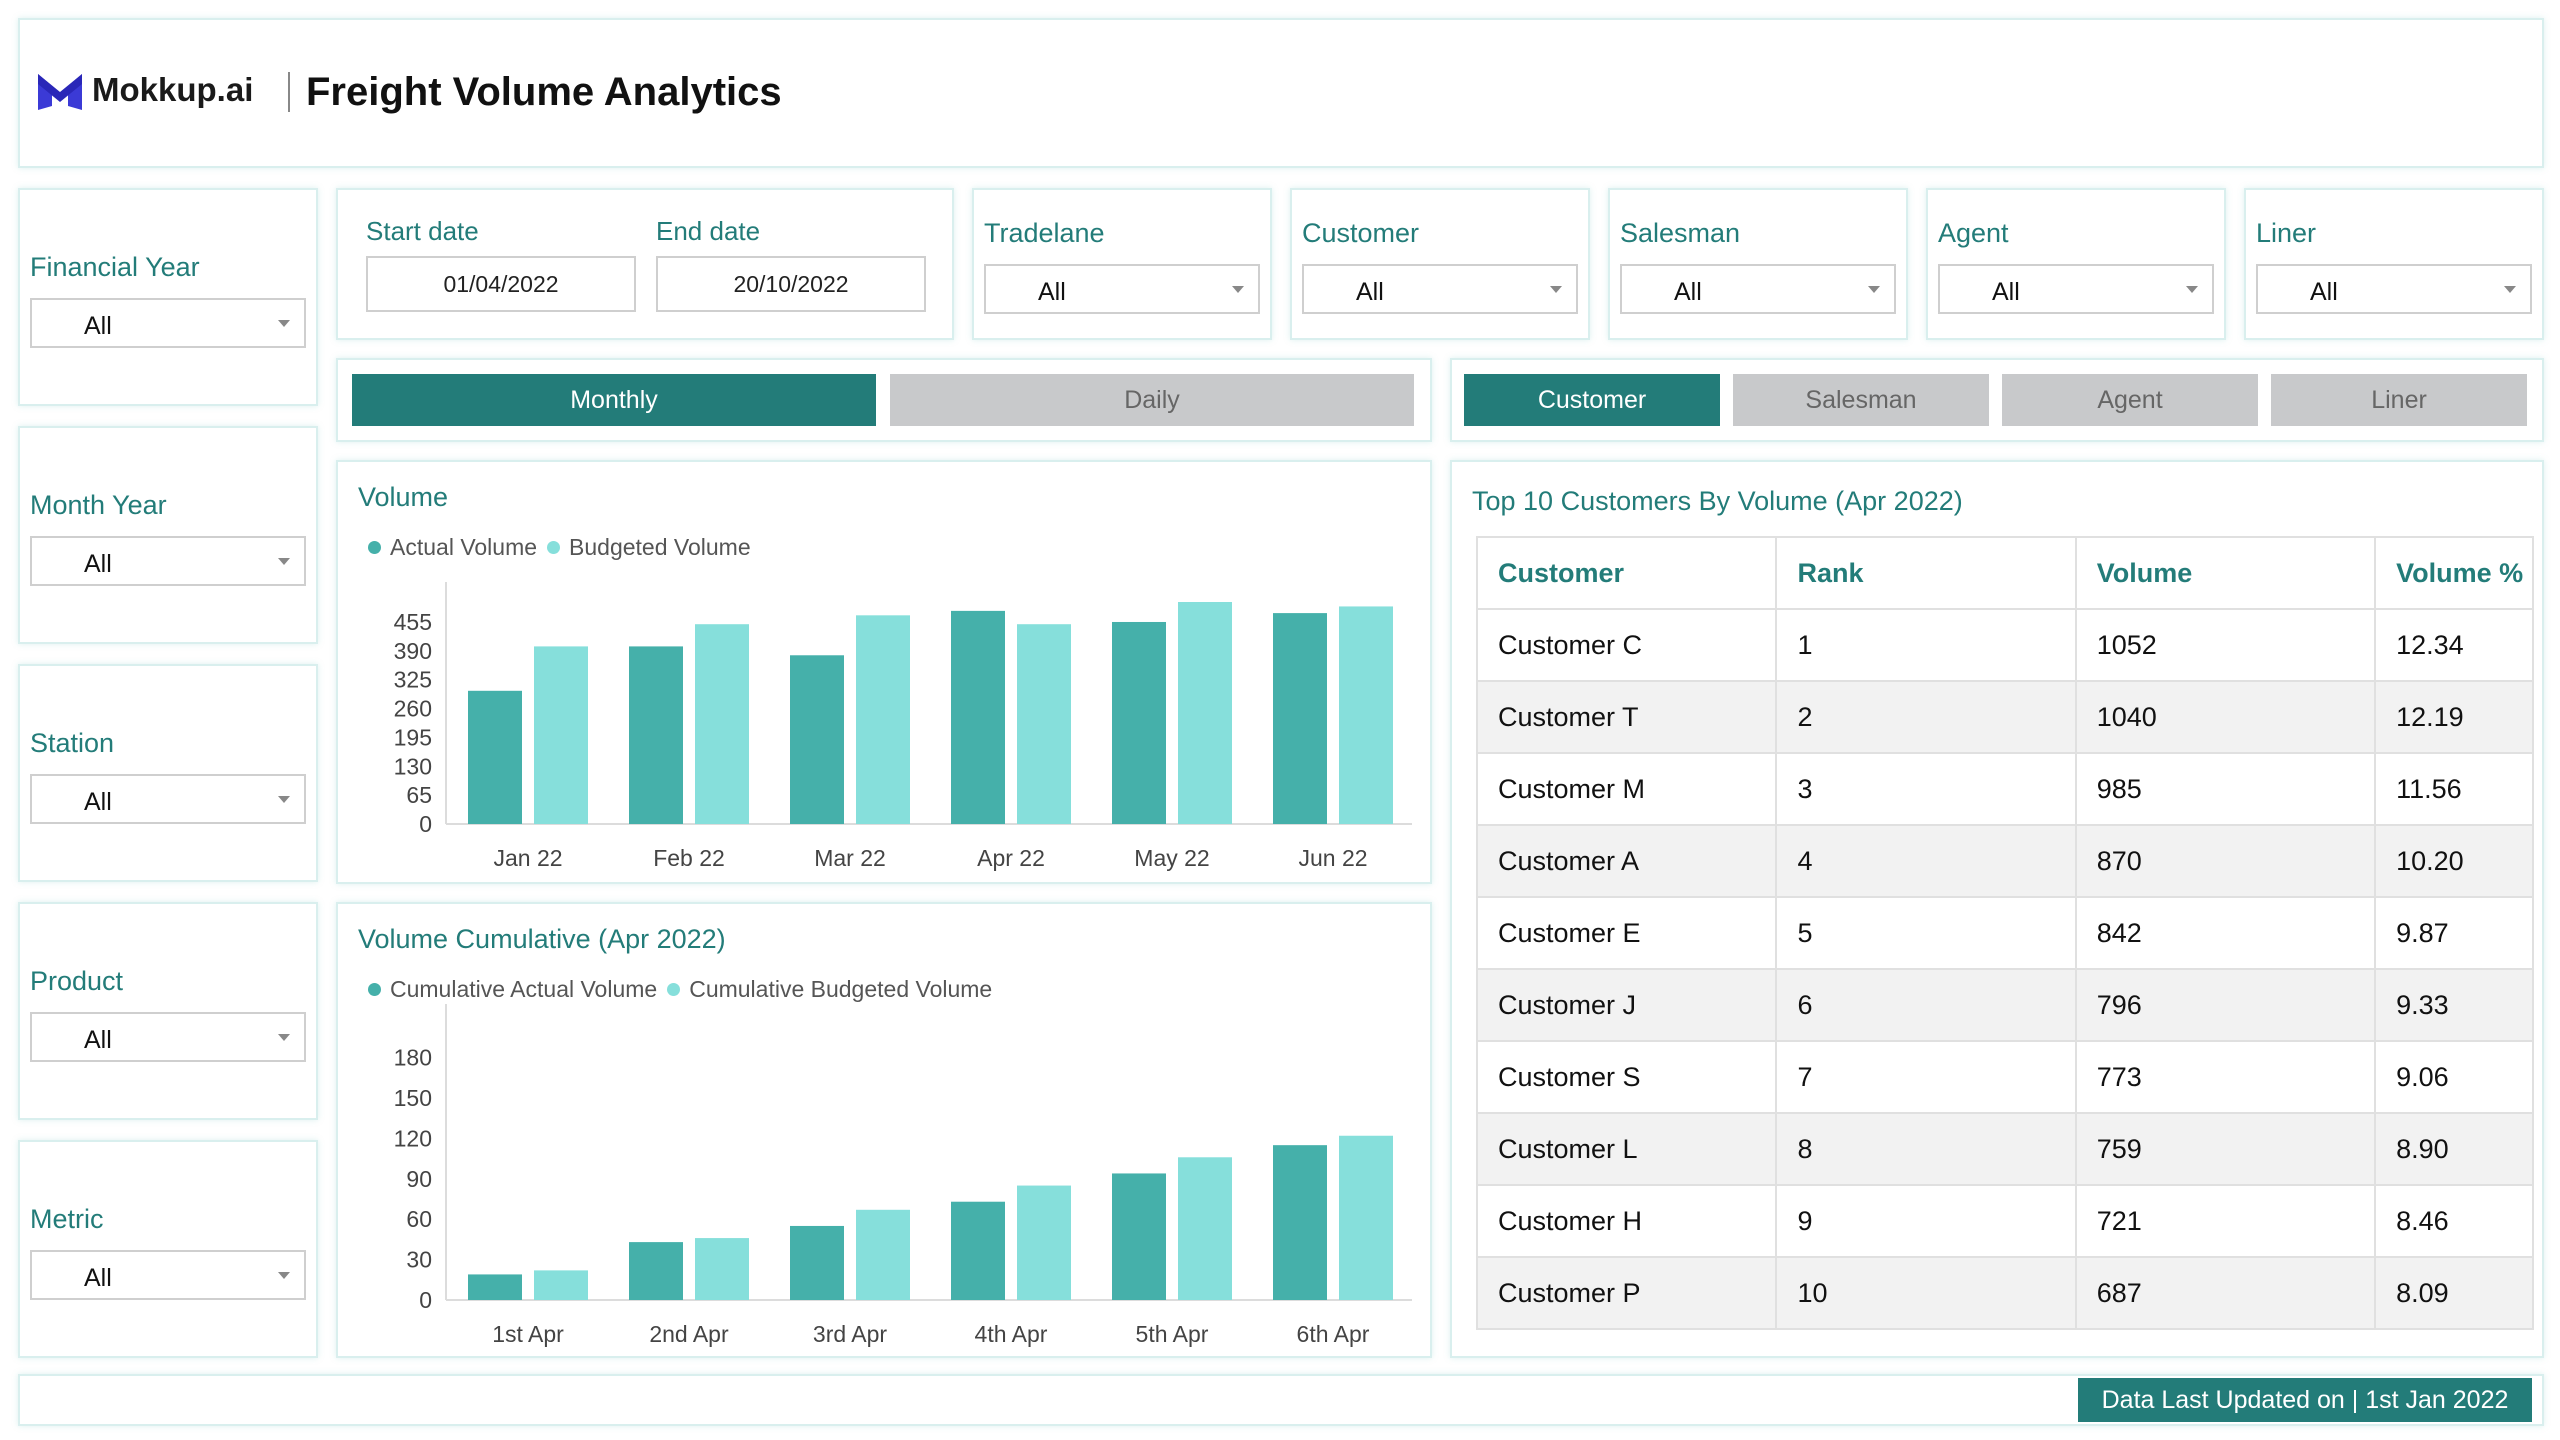 The height and width of the screenshot is (1440, 2560). Describe the element at coordinates (614, 400) in the screenshot. I see `tab-monthly: Monthly` at that location.